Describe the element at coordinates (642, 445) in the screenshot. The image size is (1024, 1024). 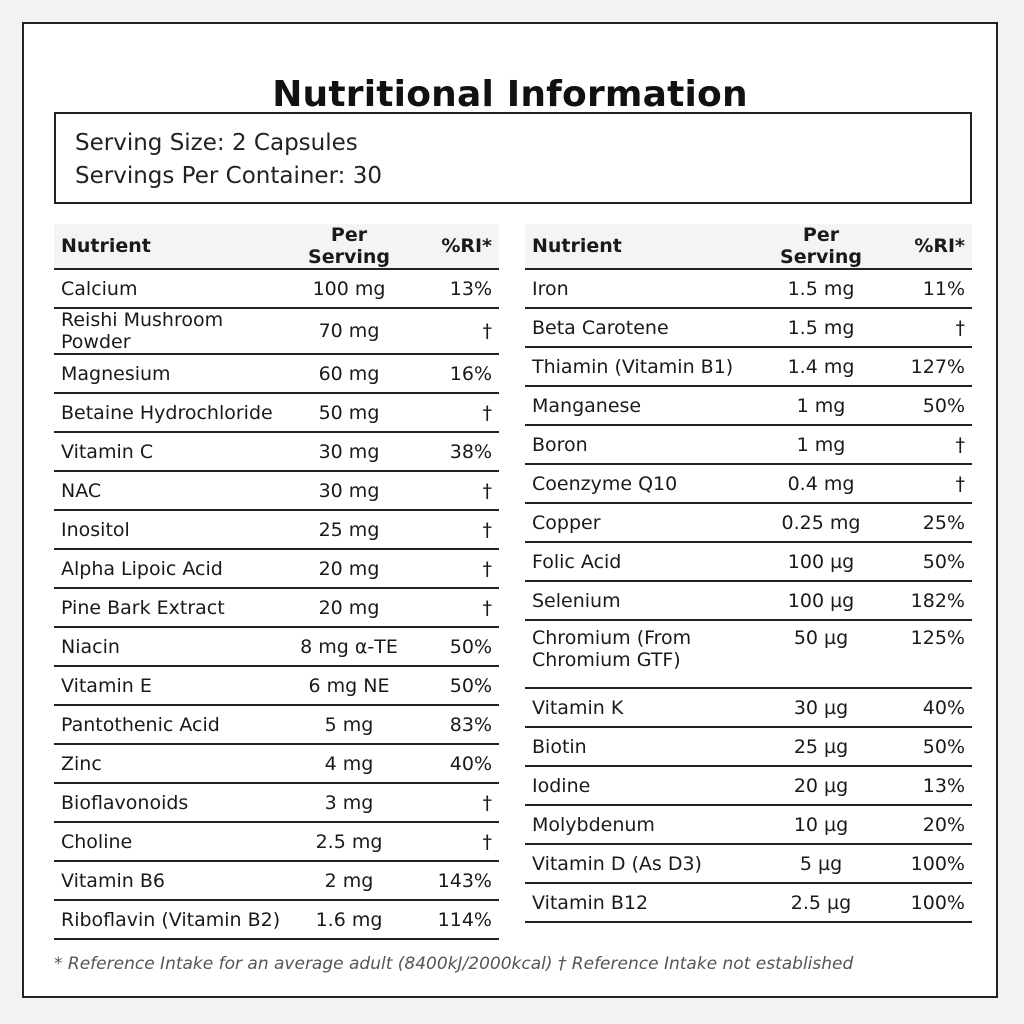
I see `nutrient-name: Boron` at that location.